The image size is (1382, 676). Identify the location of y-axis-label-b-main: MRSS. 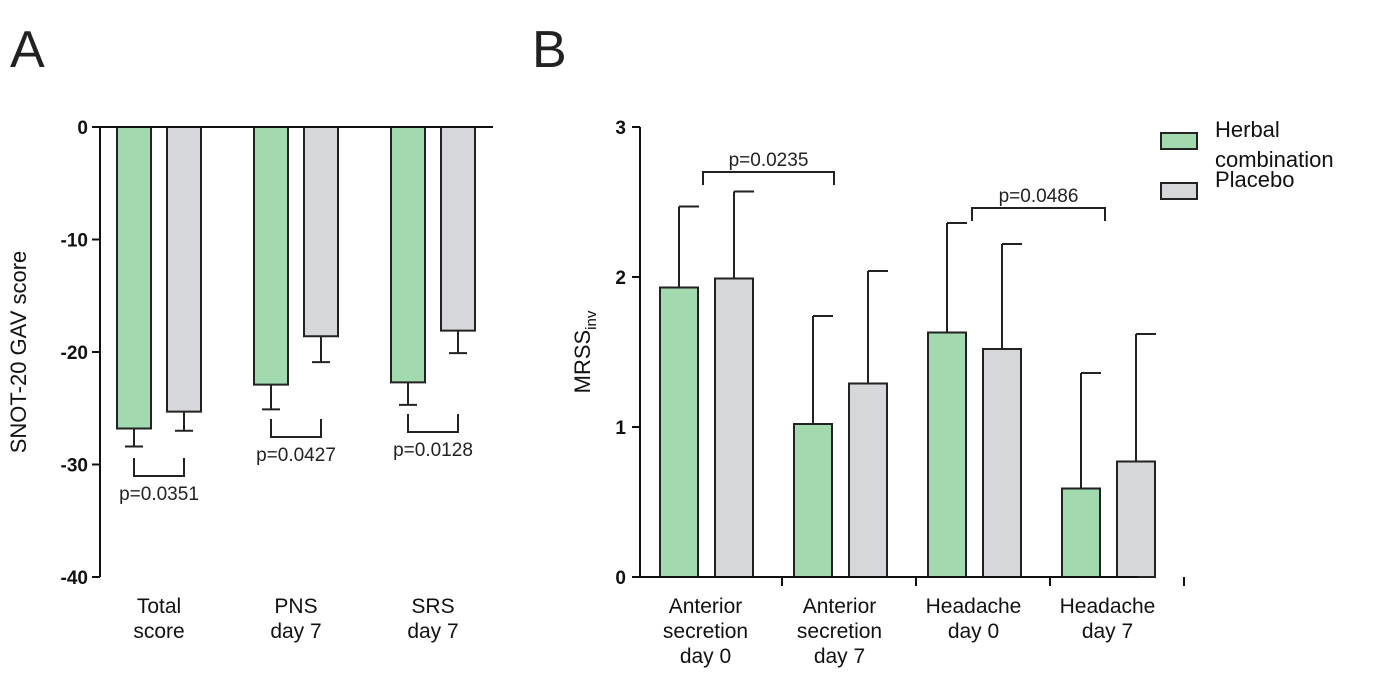
(582, 362).